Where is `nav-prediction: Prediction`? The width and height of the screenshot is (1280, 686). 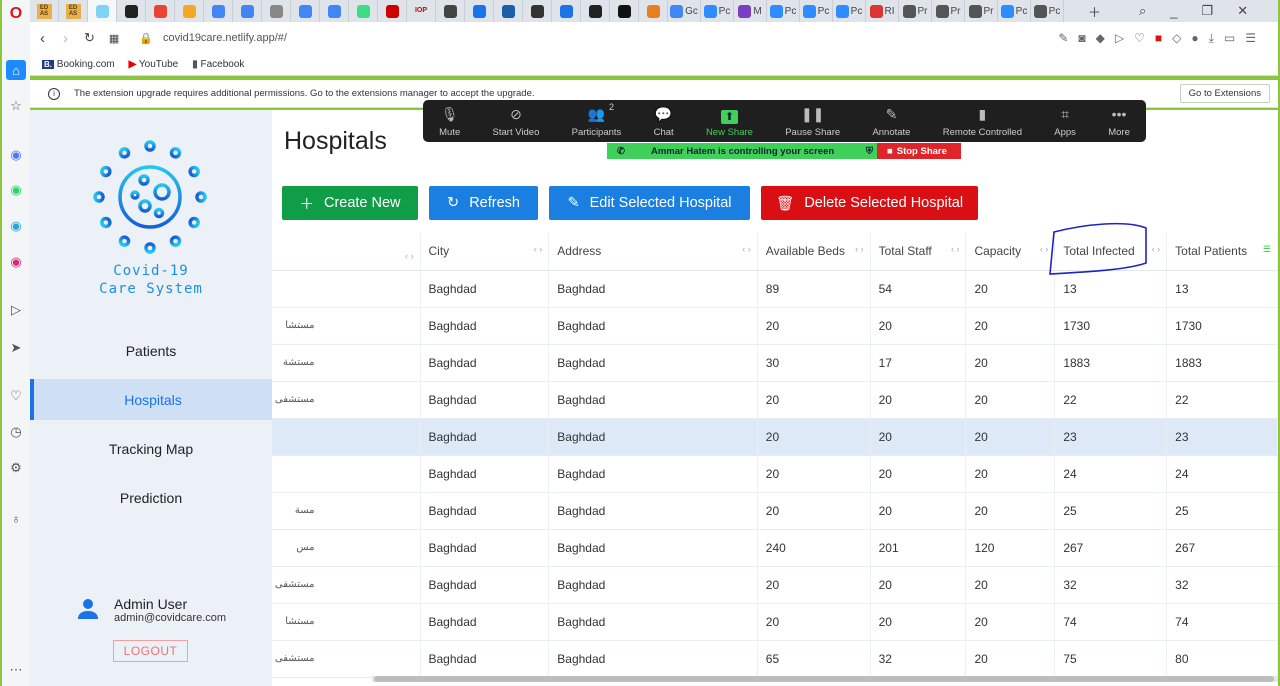
nav-prediction: Prediction is located at coordinates (151, 497).